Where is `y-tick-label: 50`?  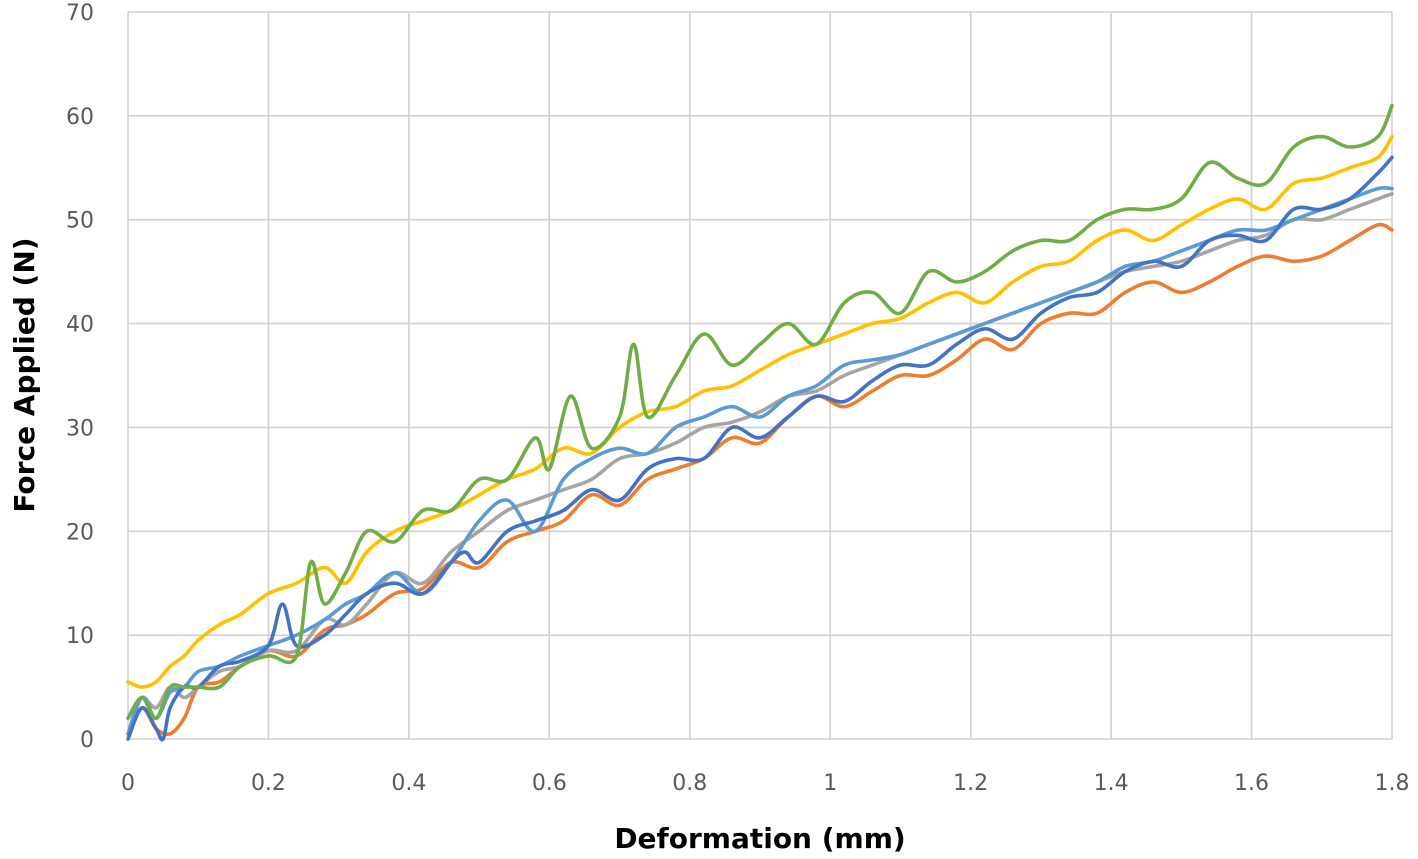
y-tick-label: 50 is located at coordinates (80, 221).